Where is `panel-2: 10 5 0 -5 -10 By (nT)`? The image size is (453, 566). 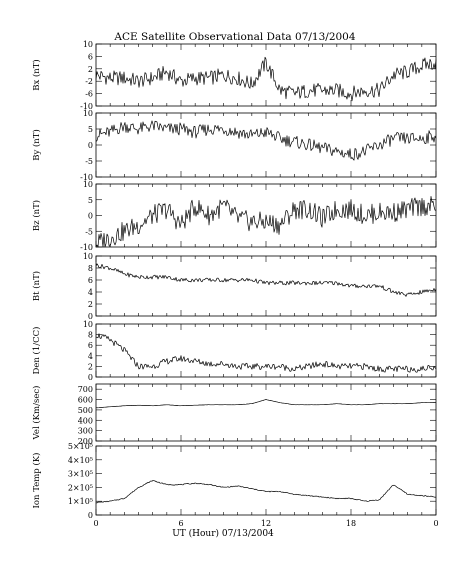
panel-2: 10 5 0 -5 -10 By (nT) is located at coordinates (234, 145).